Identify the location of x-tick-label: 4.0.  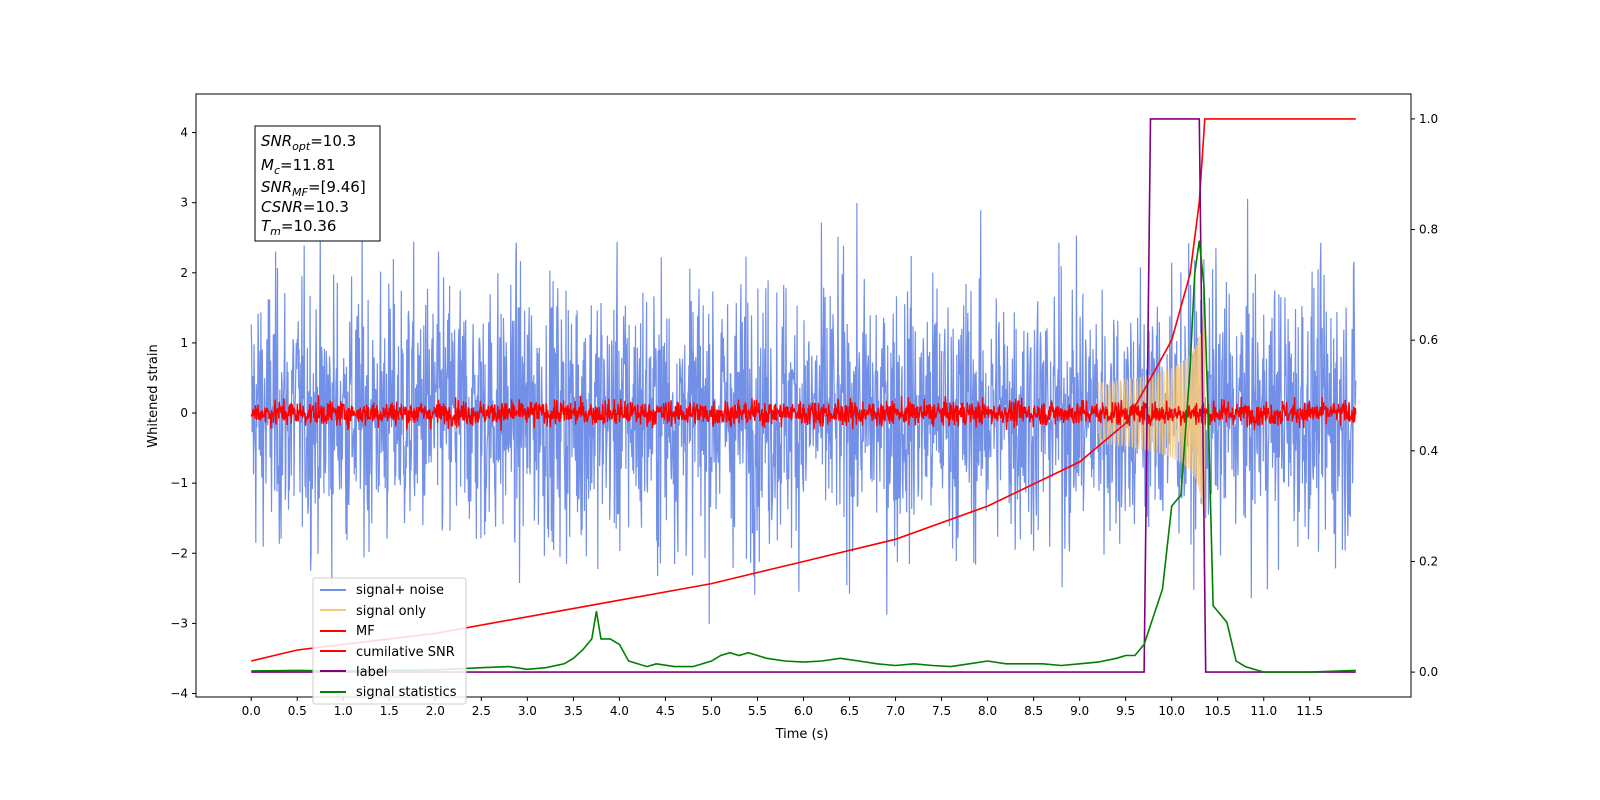
(619, 711).